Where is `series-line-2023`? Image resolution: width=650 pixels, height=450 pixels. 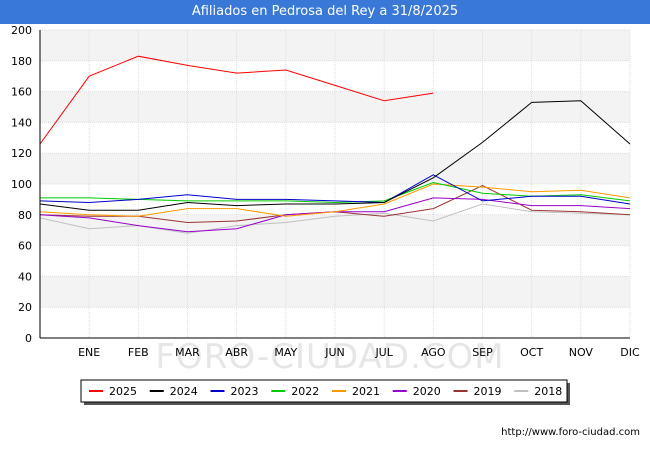 series-line-2023 is located at coordinates (335, 189).